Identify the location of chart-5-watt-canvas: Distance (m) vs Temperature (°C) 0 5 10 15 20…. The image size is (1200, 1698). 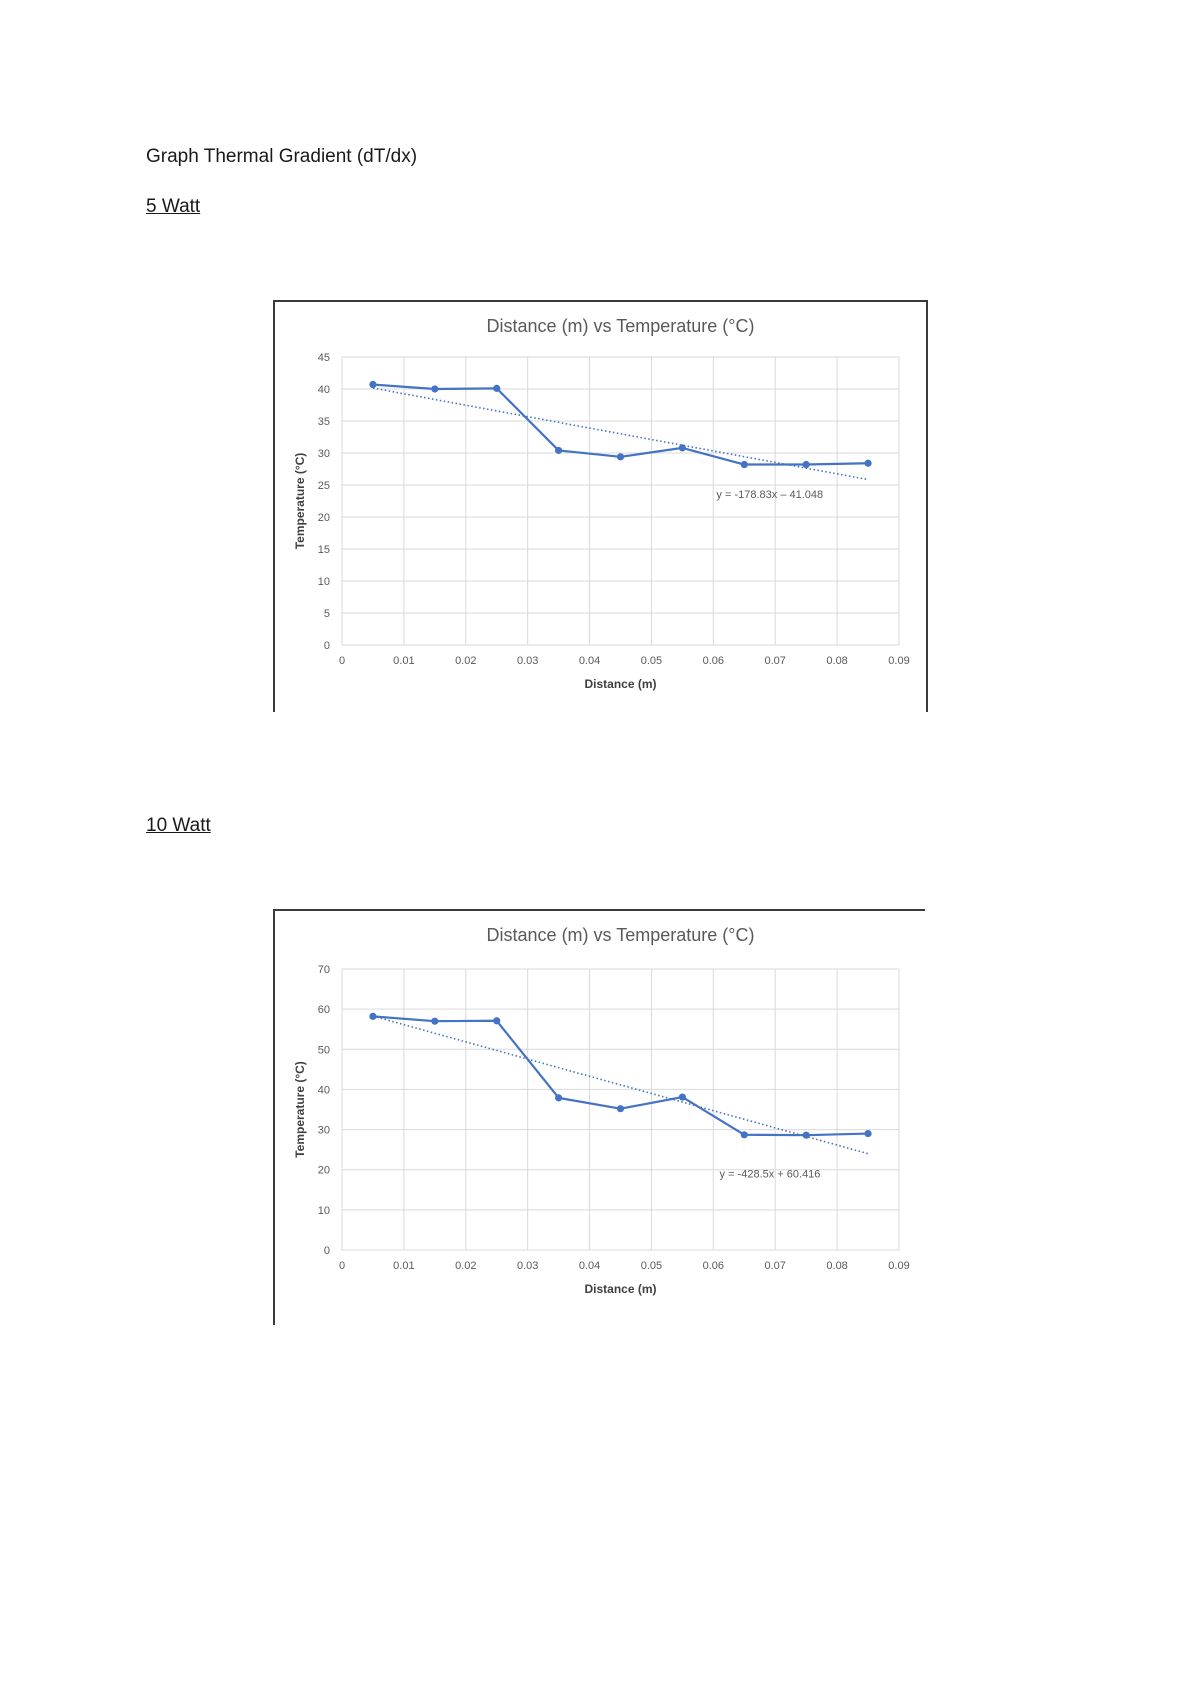
(601, 503).